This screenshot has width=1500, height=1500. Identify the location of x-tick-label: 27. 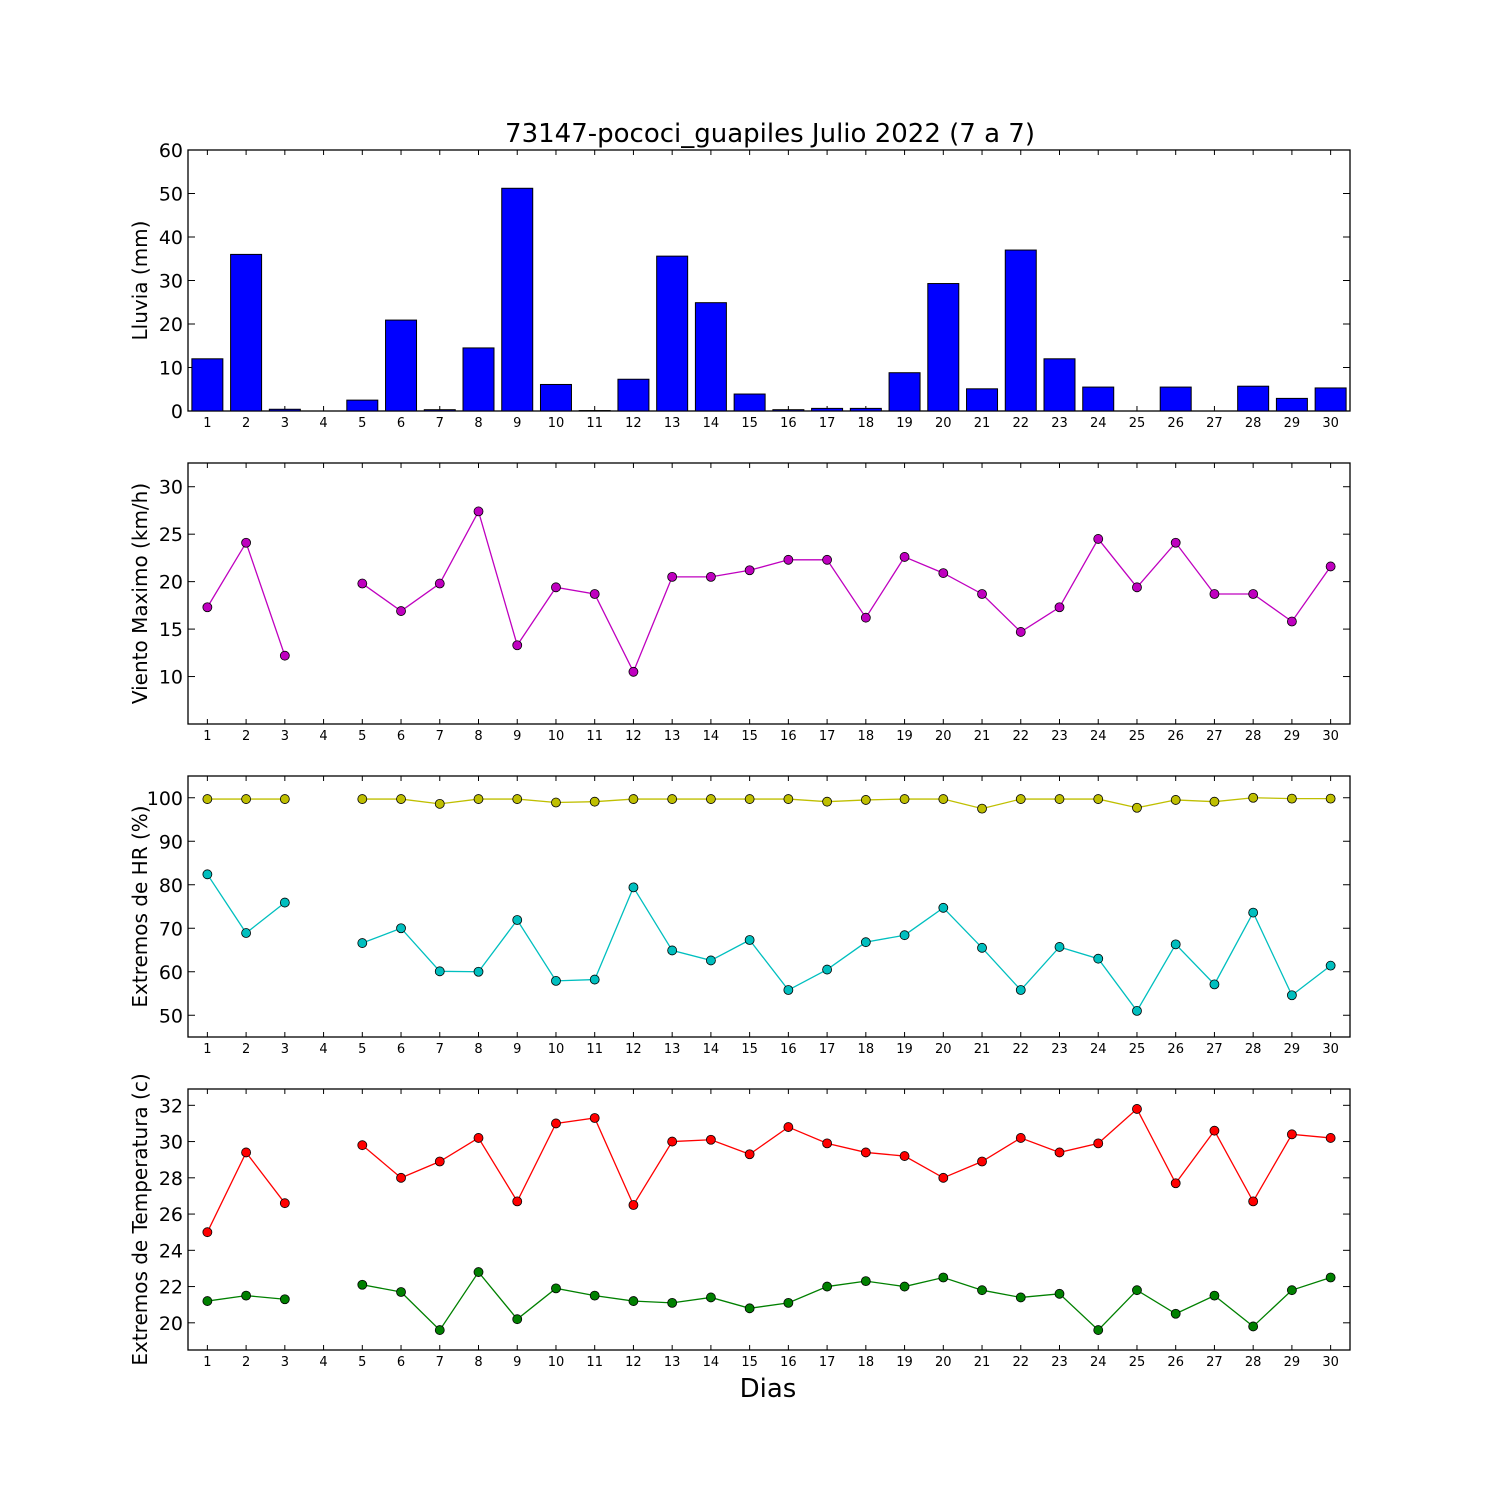
(1214, 1049).